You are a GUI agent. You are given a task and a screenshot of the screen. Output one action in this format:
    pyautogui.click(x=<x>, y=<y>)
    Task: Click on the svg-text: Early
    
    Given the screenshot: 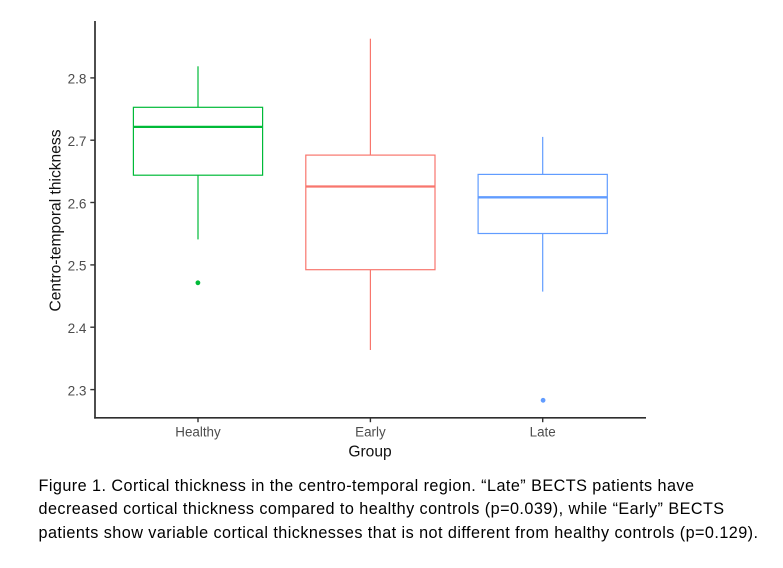 What is the action you would take?
    pyautogui.click(x=370, y=432)
    